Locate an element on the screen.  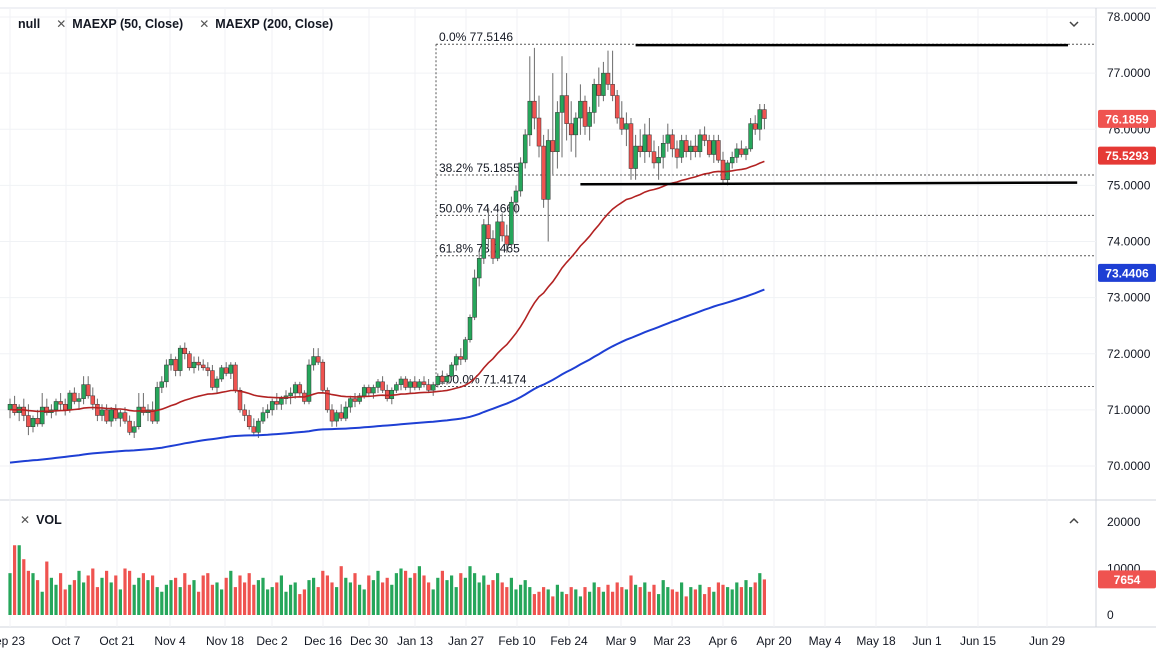
price-tick-label: 75.0000 is located at coordinates (1129, 185).